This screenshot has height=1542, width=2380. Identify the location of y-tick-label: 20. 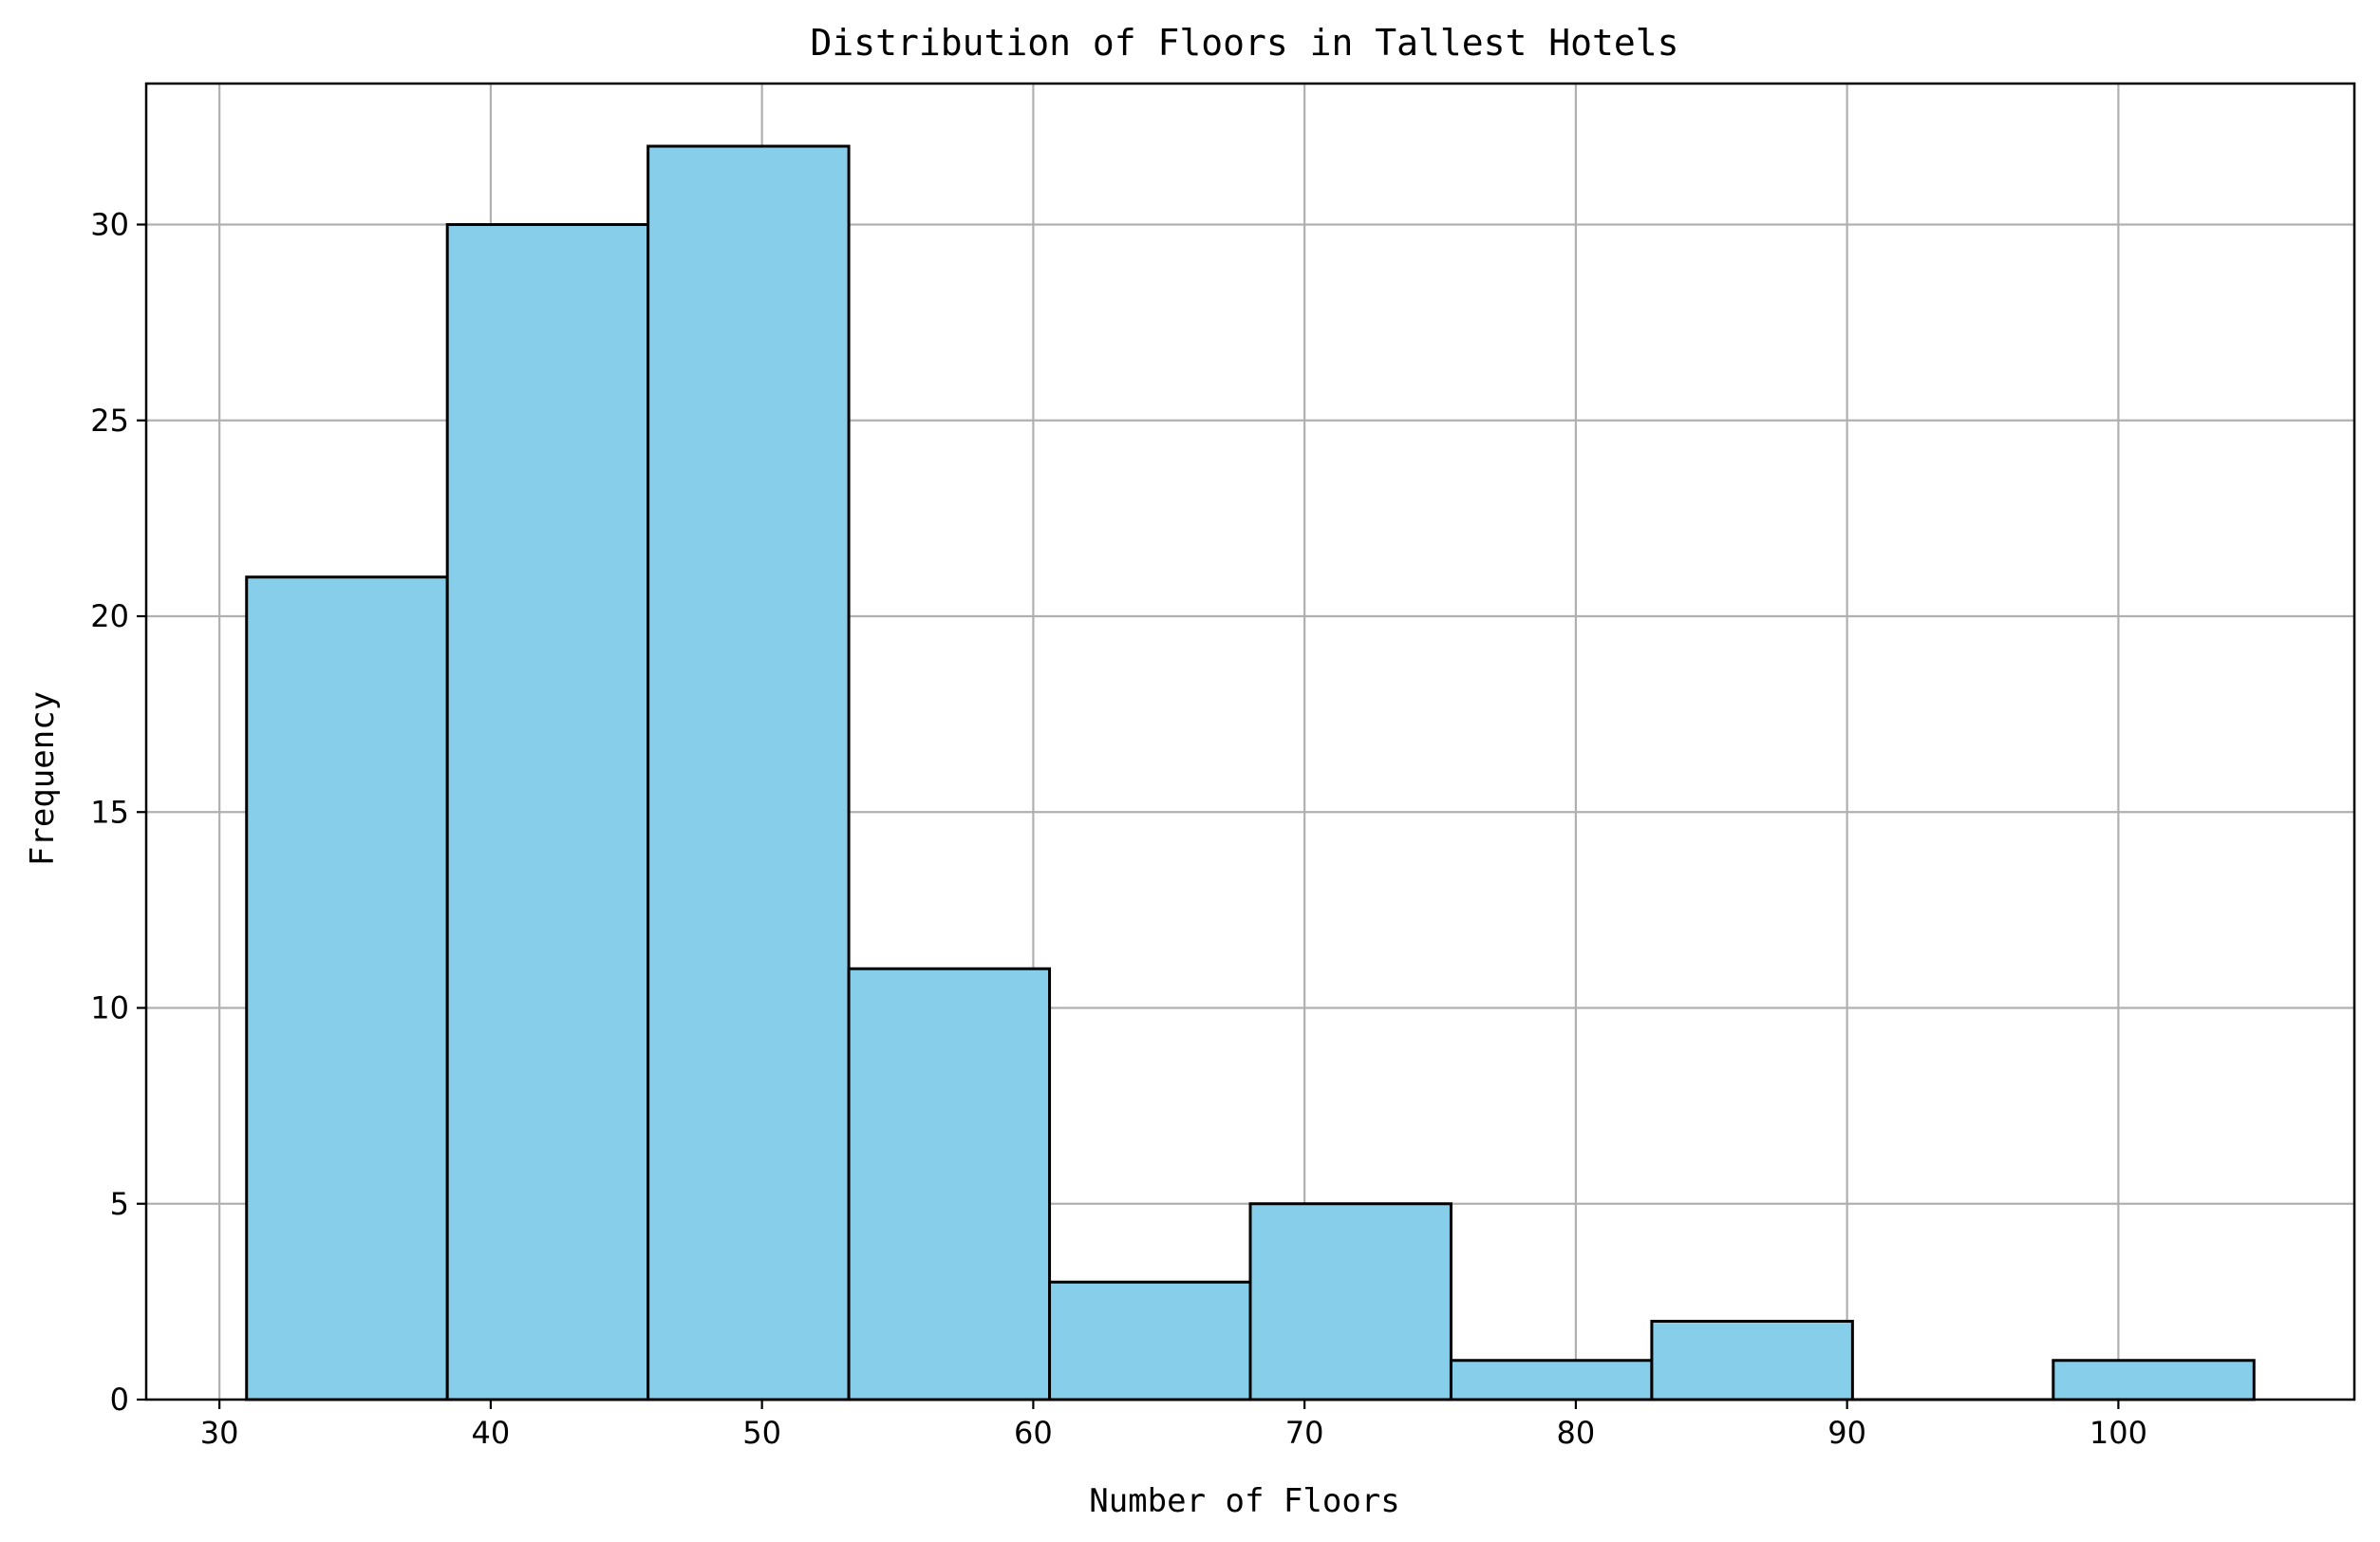
(109, 616).